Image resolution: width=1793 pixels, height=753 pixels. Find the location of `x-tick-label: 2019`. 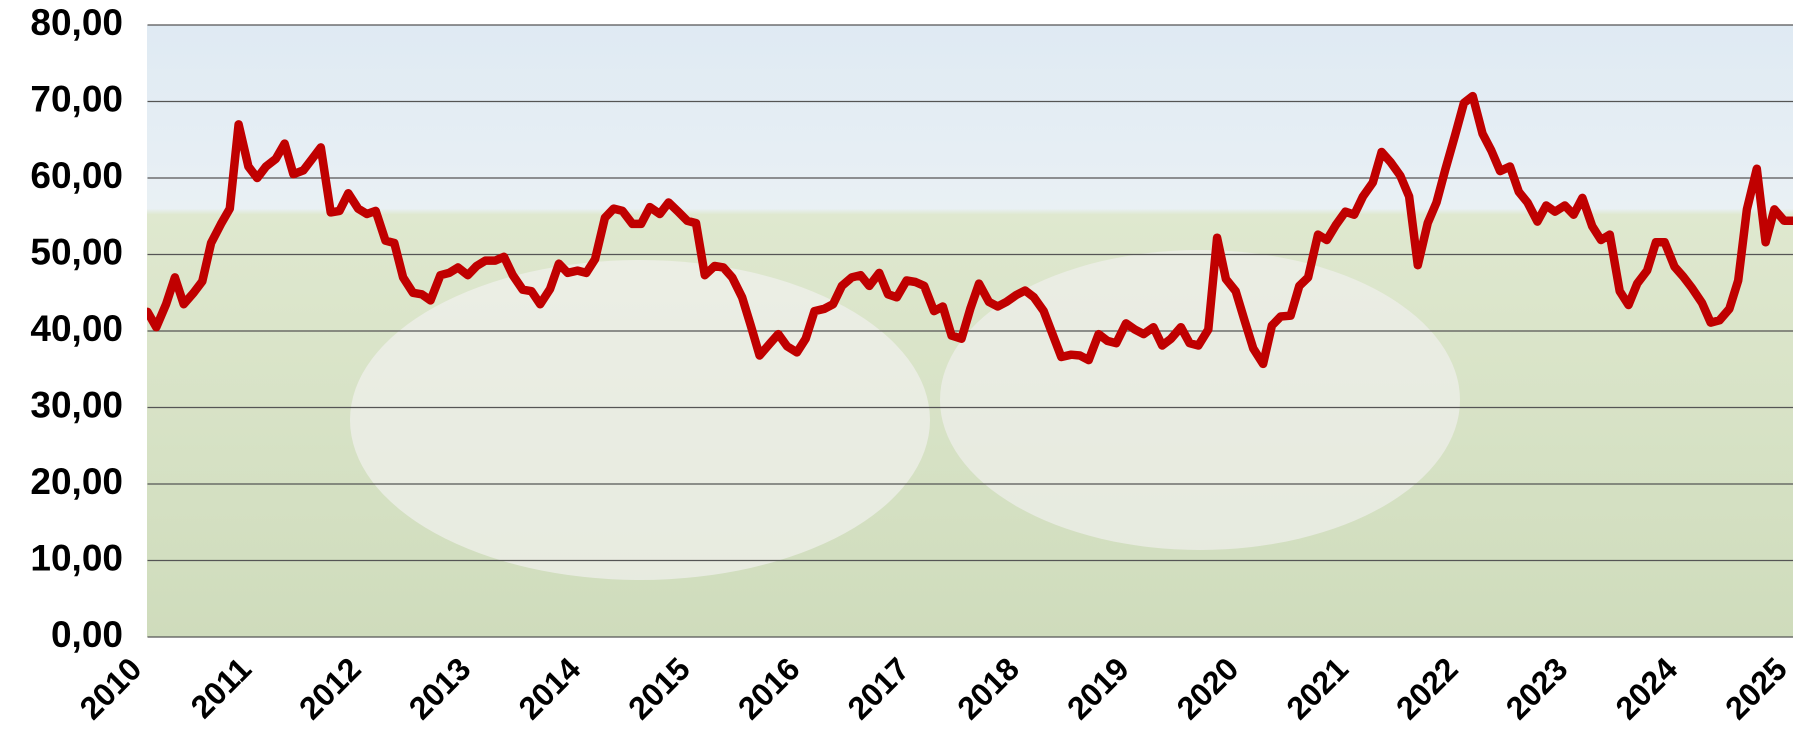

x-tick-label: 2019 is located at coordinates (1098, 688).